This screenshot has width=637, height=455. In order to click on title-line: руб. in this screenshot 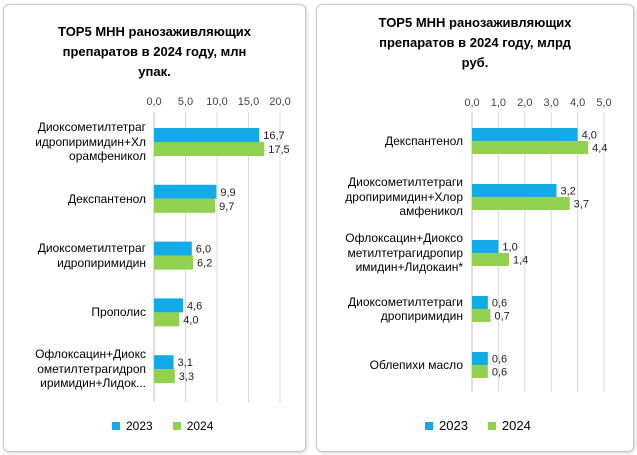, I will do `click(475, 62)`.